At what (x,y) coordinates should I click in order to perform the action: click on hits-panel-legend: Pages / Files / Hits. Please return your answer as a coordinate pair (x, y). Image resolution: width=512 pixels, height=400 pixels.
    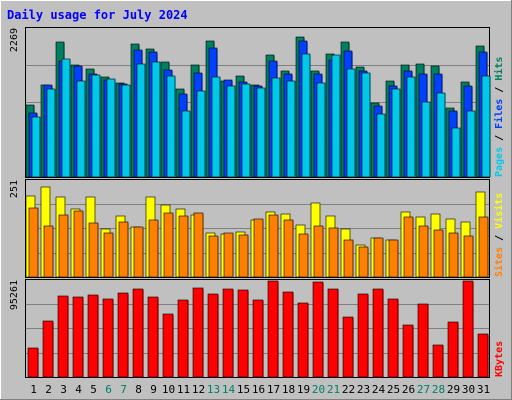
    Looking at the image, I should click on (499, 117).